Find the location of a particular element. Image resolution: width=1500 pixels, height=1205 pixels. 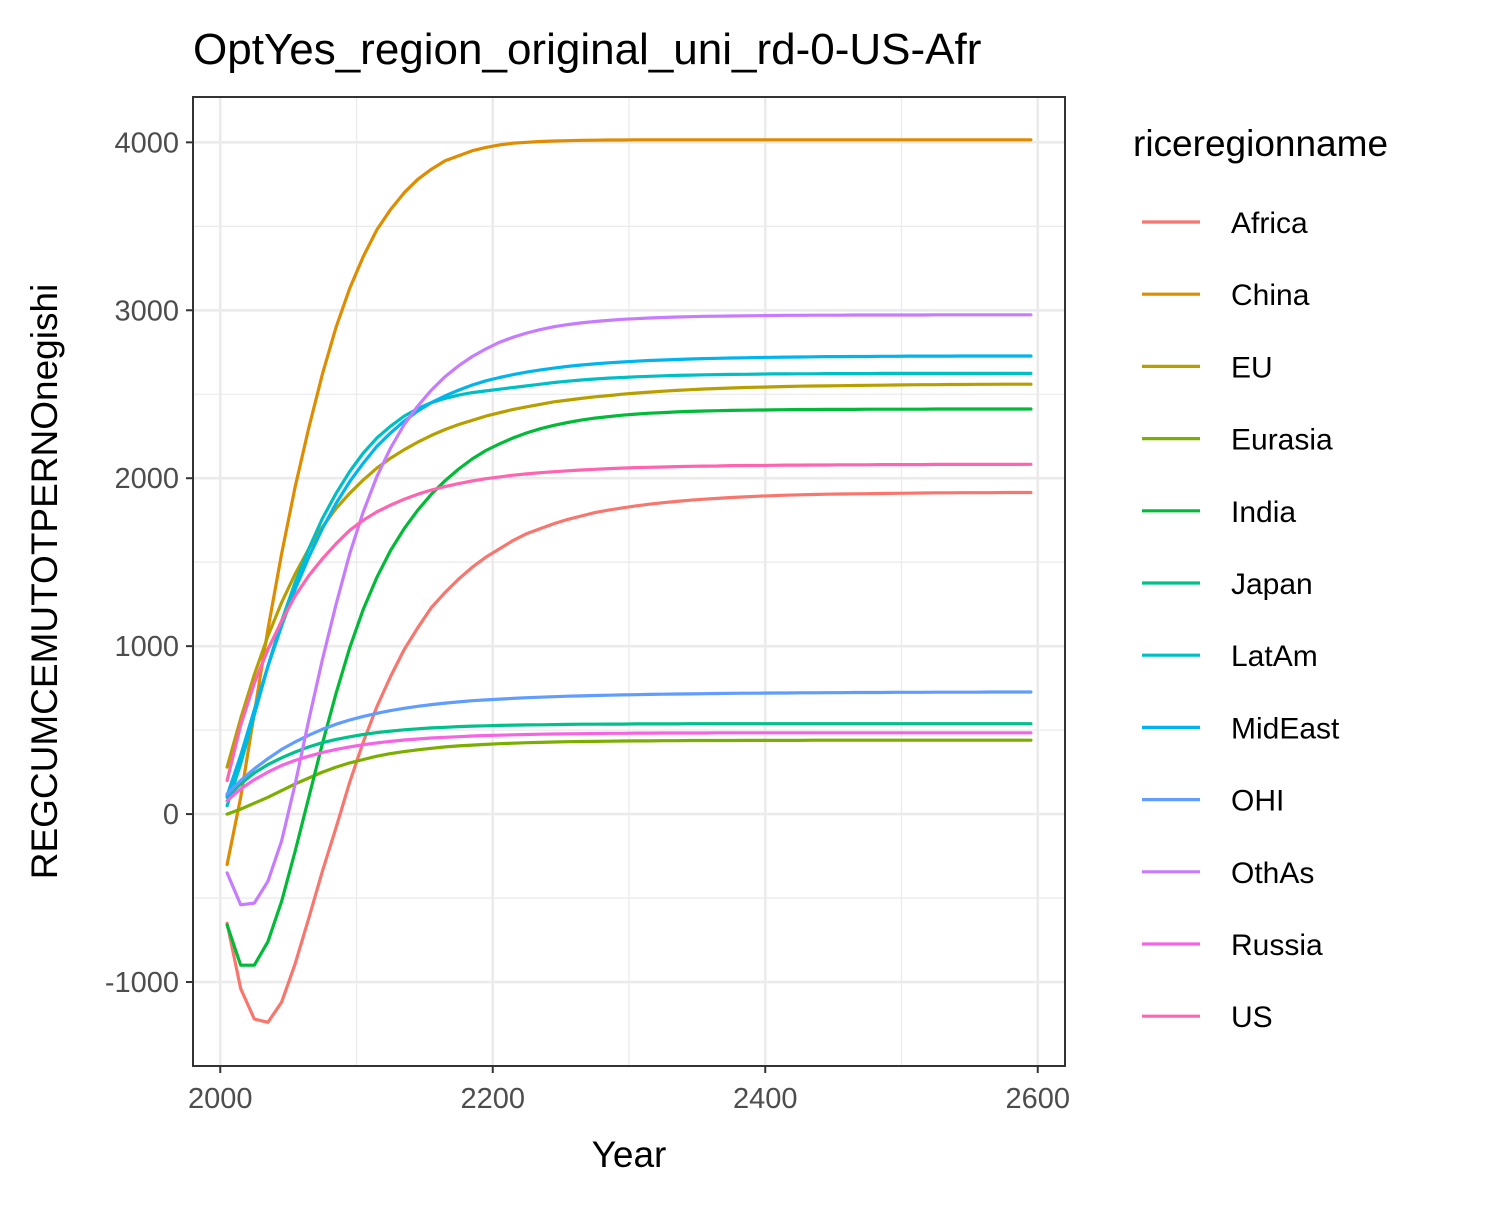

legend-label-latam: LatAm is located at coordinates (1274, 656).